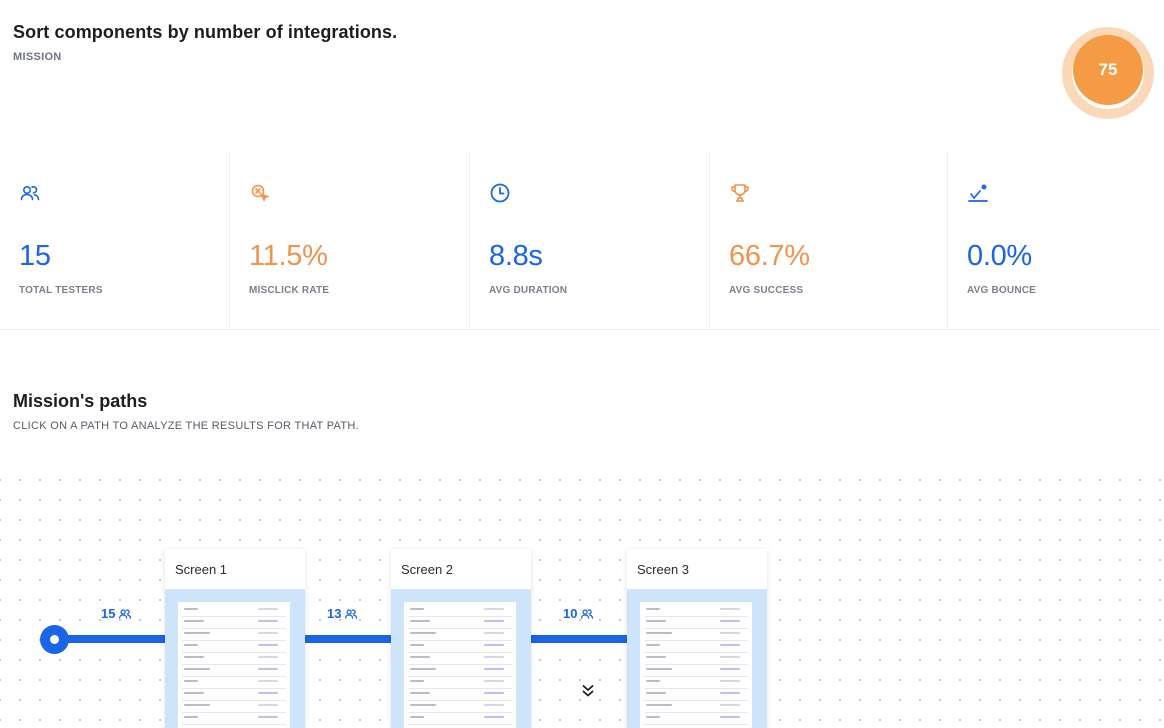  What do you see at coordinates (108, 613) in the screenshot?
I see `edge-count: 15` at bounding box center [108, 613].